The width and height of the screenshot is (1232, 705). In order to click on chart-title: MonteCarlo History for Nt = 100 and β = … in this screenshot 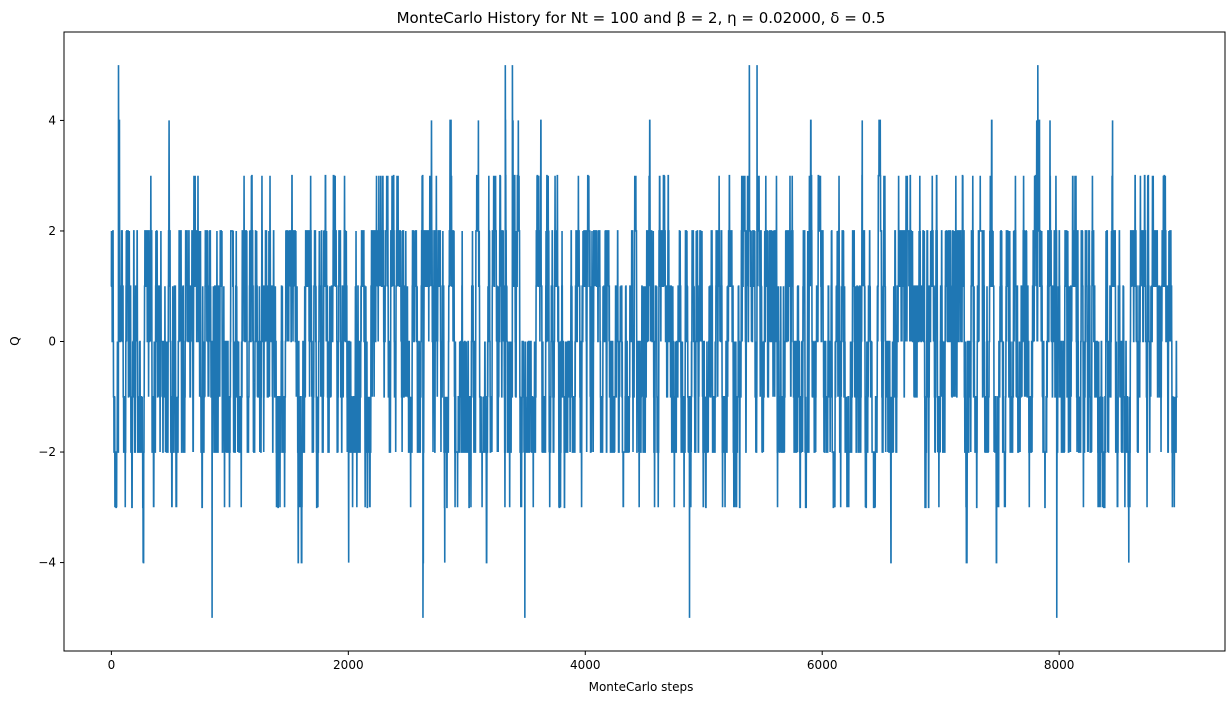, I will do `click(641, 18)`.